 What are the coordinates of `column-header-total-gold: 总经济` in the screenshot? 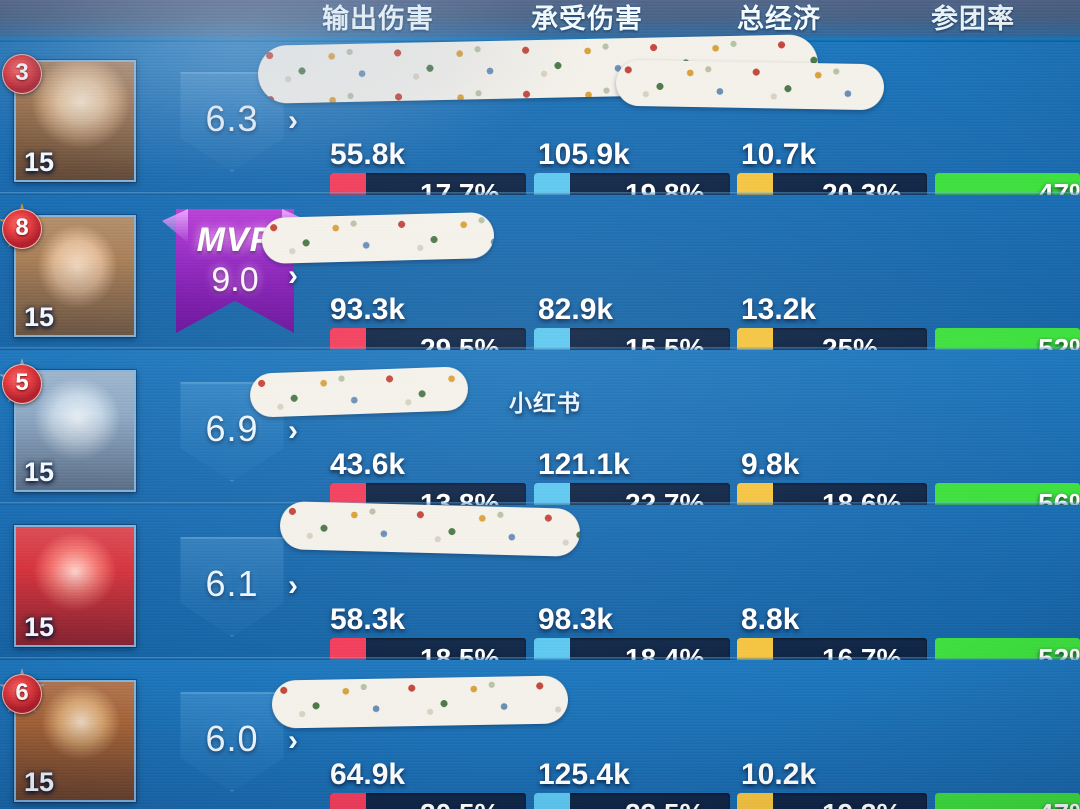 It's located at (779, 19).